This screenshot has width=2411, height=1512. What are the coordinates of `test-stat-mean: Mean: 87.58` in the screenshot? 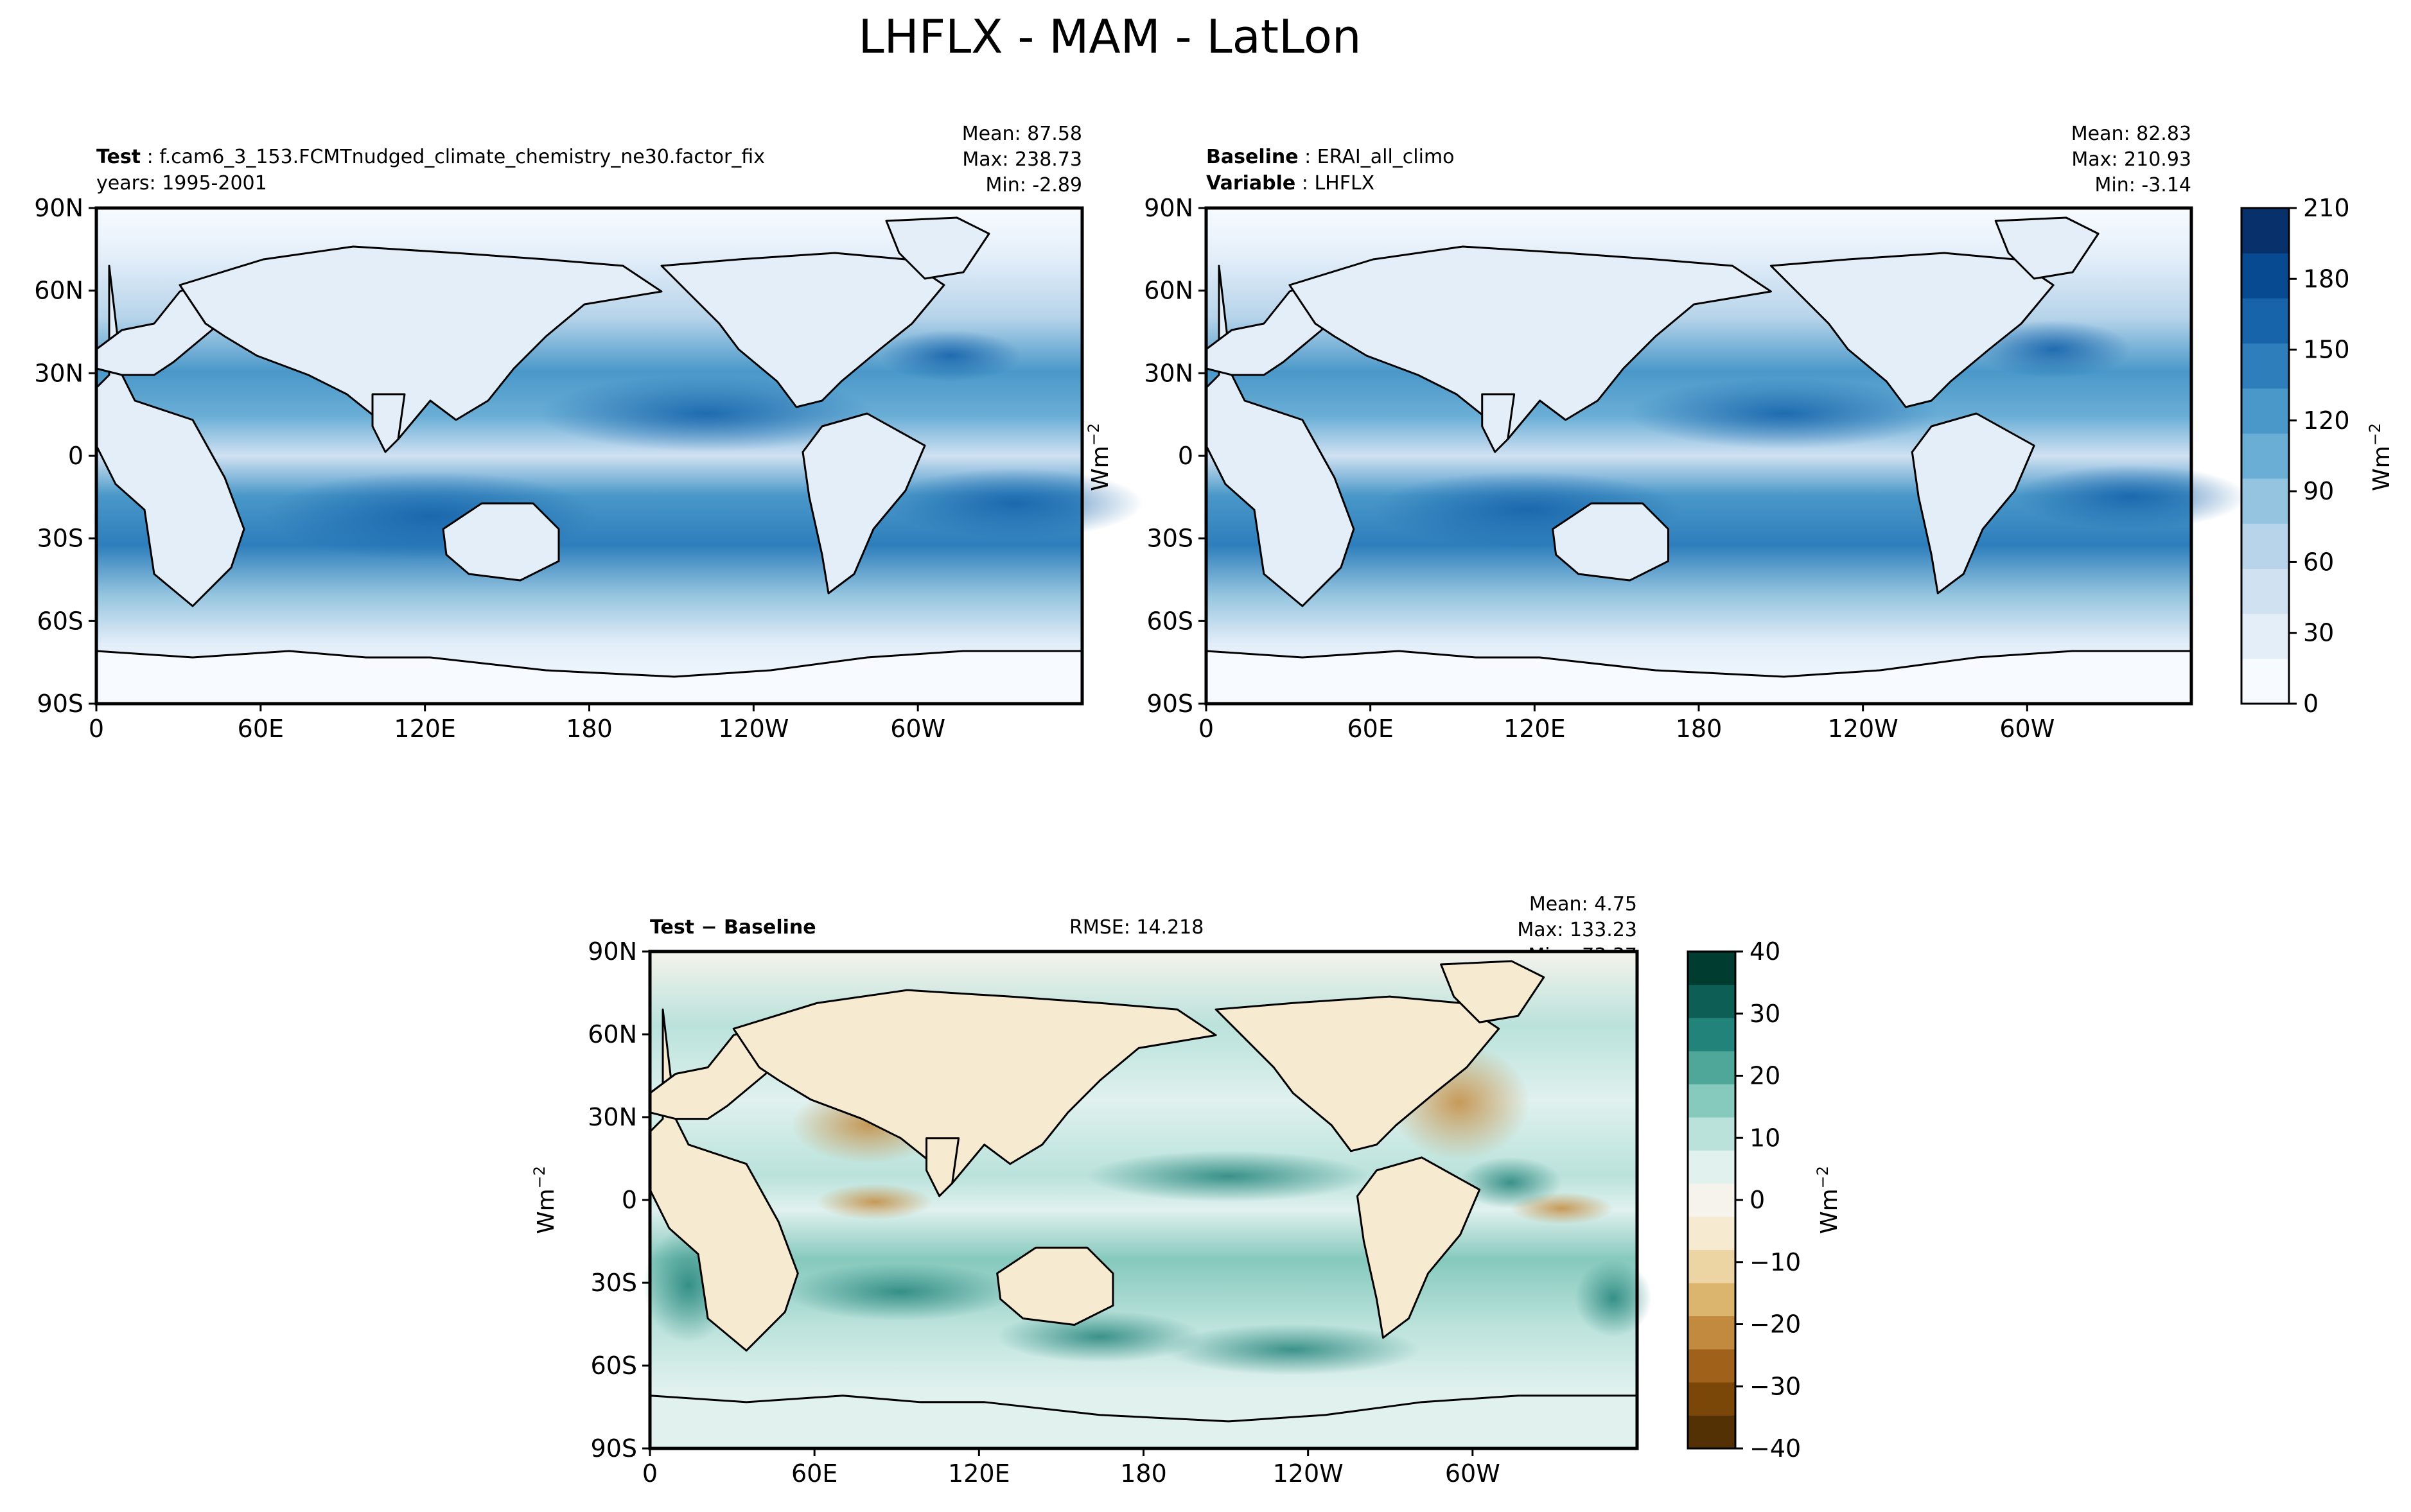 It's located at (1022, 134).